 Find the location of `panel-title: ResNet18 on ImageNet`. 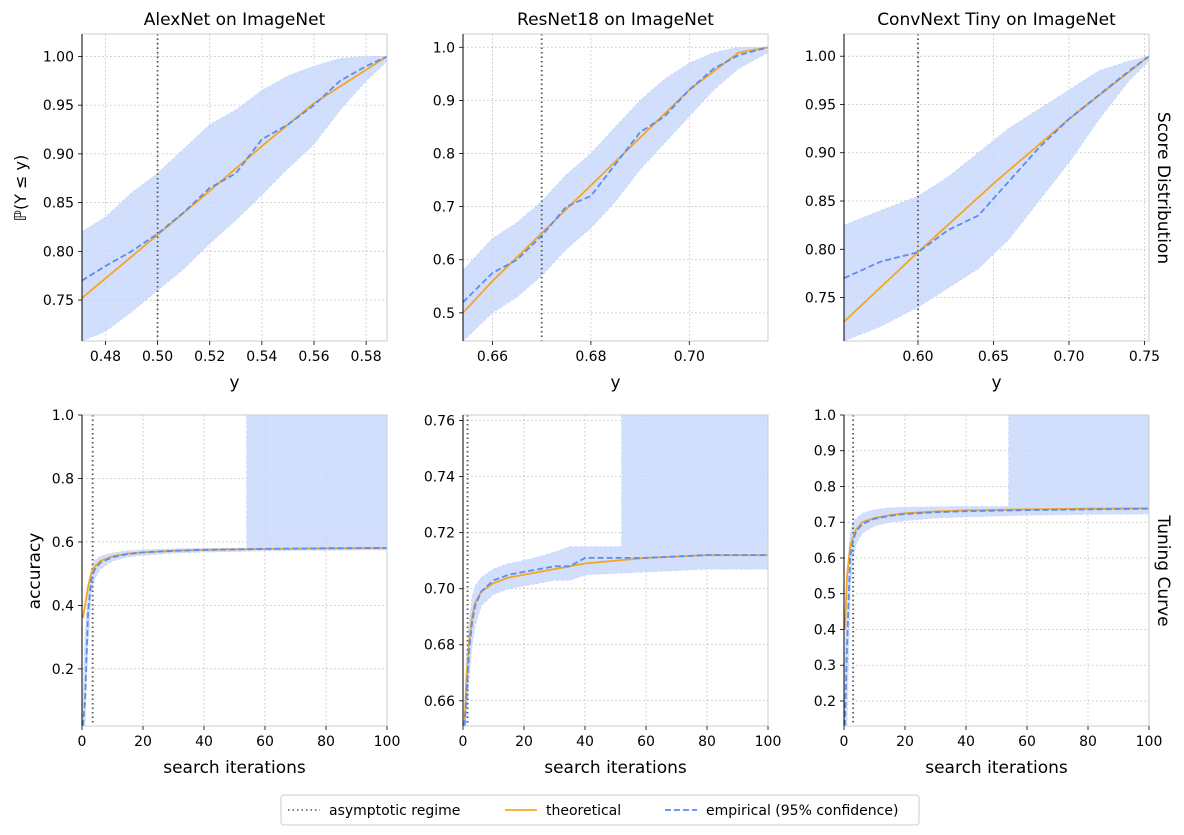

panel-title: ResNet18 on ImageNet is located at coordinates (615, 20).